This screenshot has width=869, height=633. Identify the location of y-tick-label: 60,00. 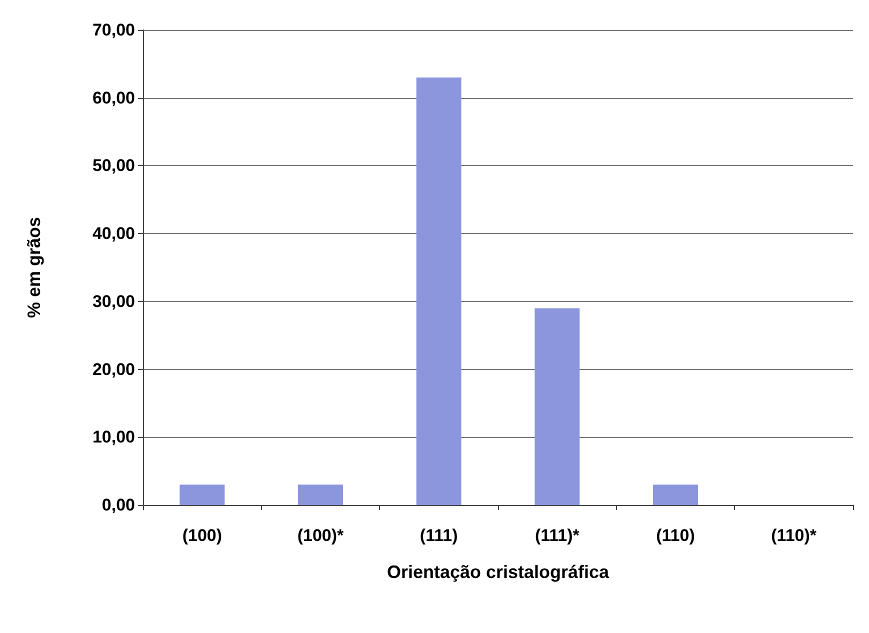
(113, 98).